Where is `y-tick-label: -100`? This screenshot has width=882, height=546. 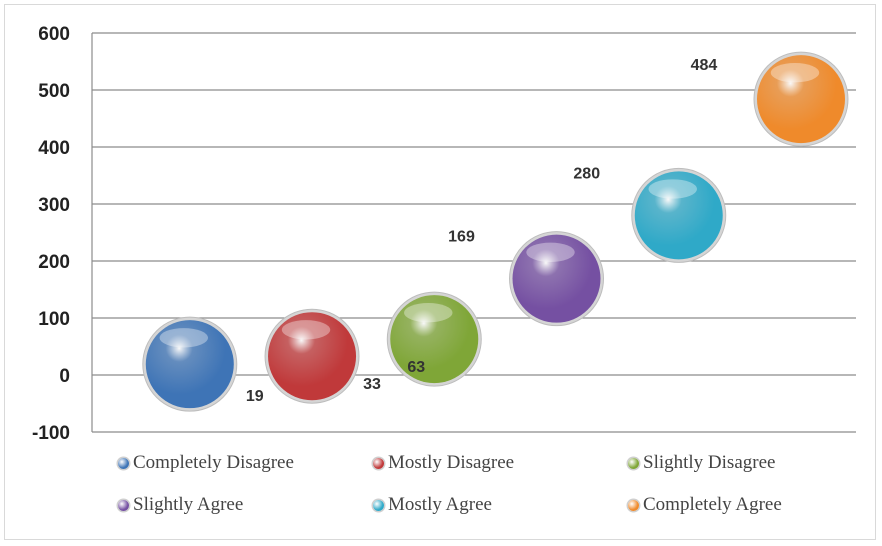 y-tick-label: -100 is located at coordinates (51, 433).